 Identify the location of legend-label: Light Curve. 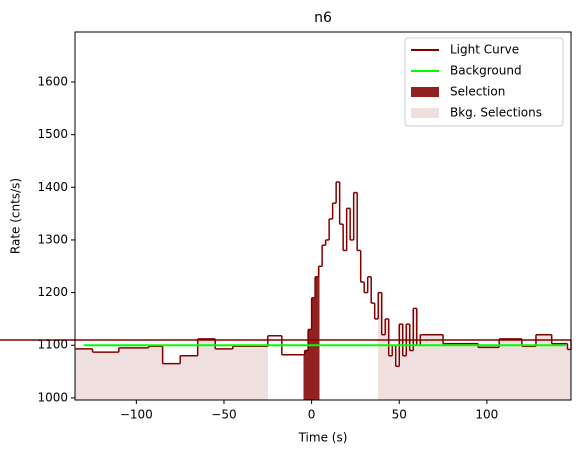
(484, 50).